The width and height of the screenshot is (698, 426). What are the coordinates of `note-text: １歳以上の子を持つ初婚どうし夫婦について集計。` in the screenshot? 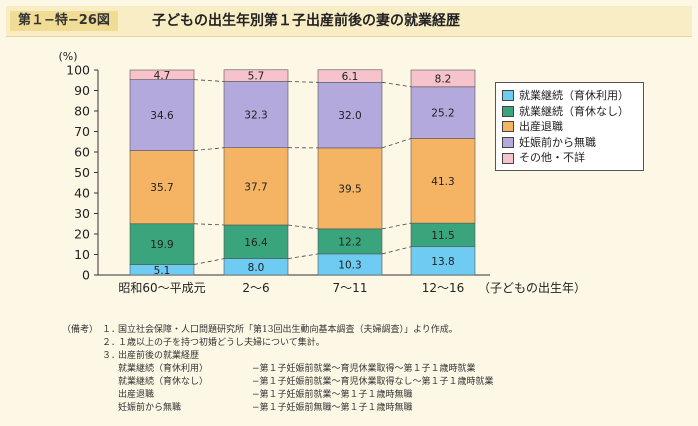 It's located at (221, 343).